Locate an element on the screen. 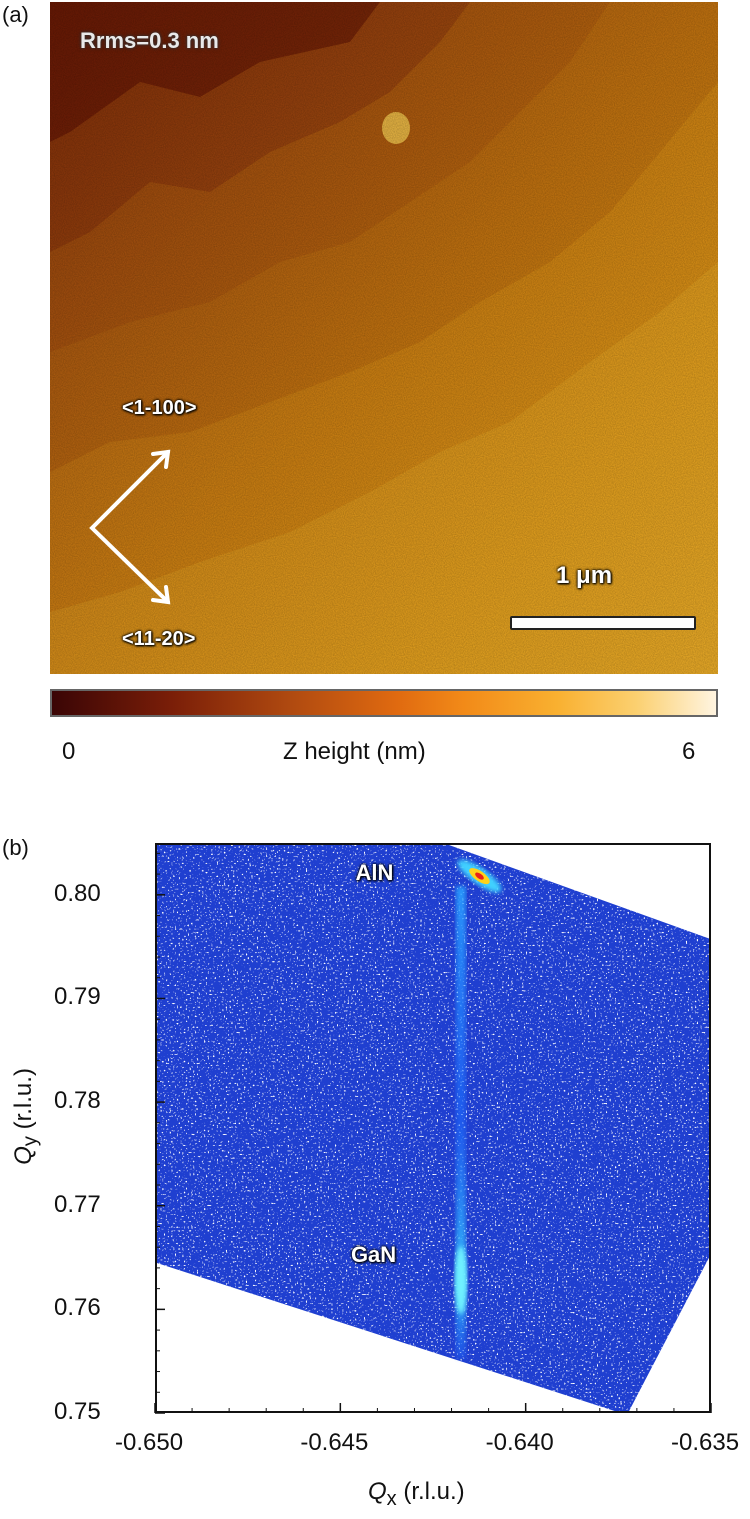  colorbar-min-label: 0 is located at coordinates (69, 751).